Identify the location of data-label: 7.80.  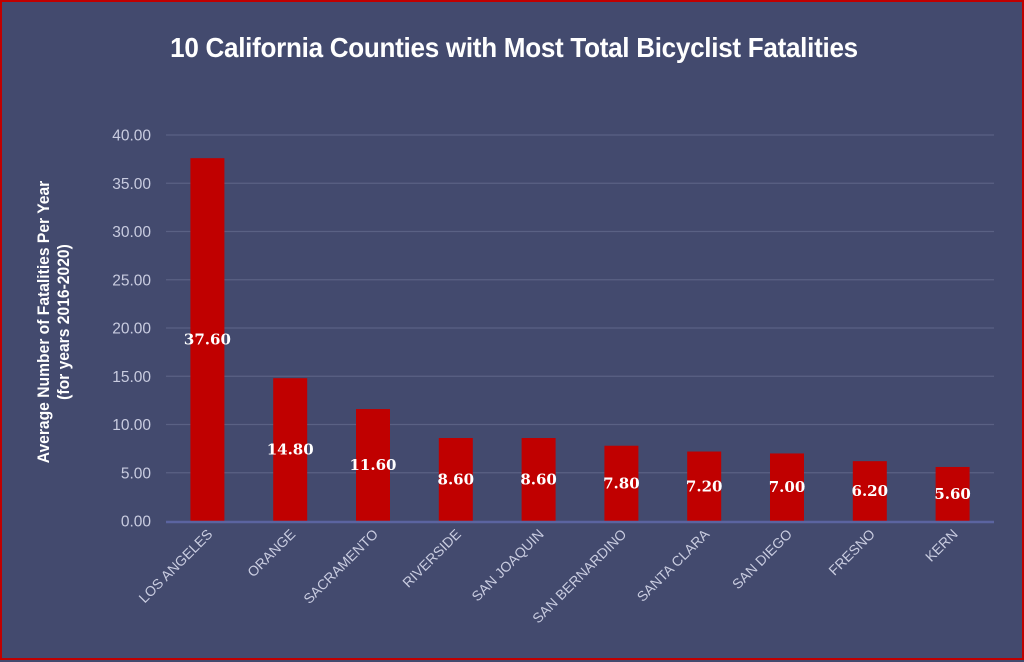
(621, 483).